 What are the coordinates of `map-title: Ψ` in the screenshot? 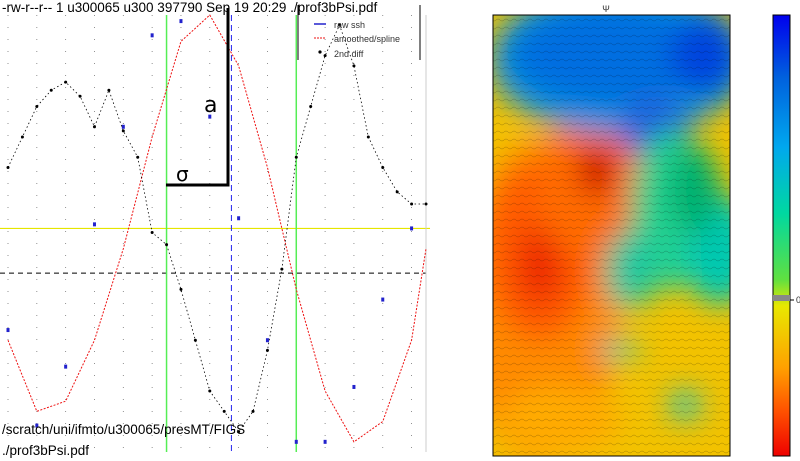 It's located at (606, 9).